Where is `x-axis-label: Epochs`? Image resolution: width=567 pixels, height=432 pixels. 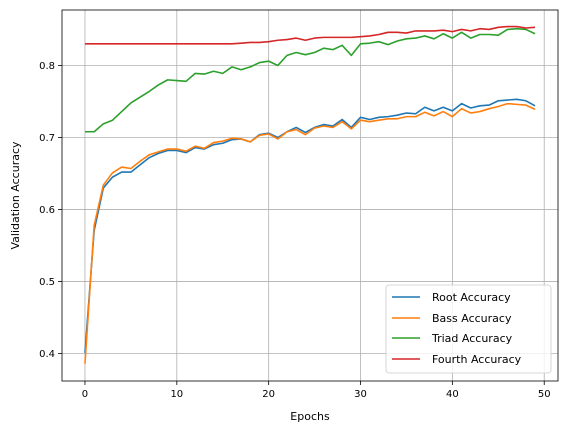 x-axis-label: Epochs is located at coordinates (310, 416).